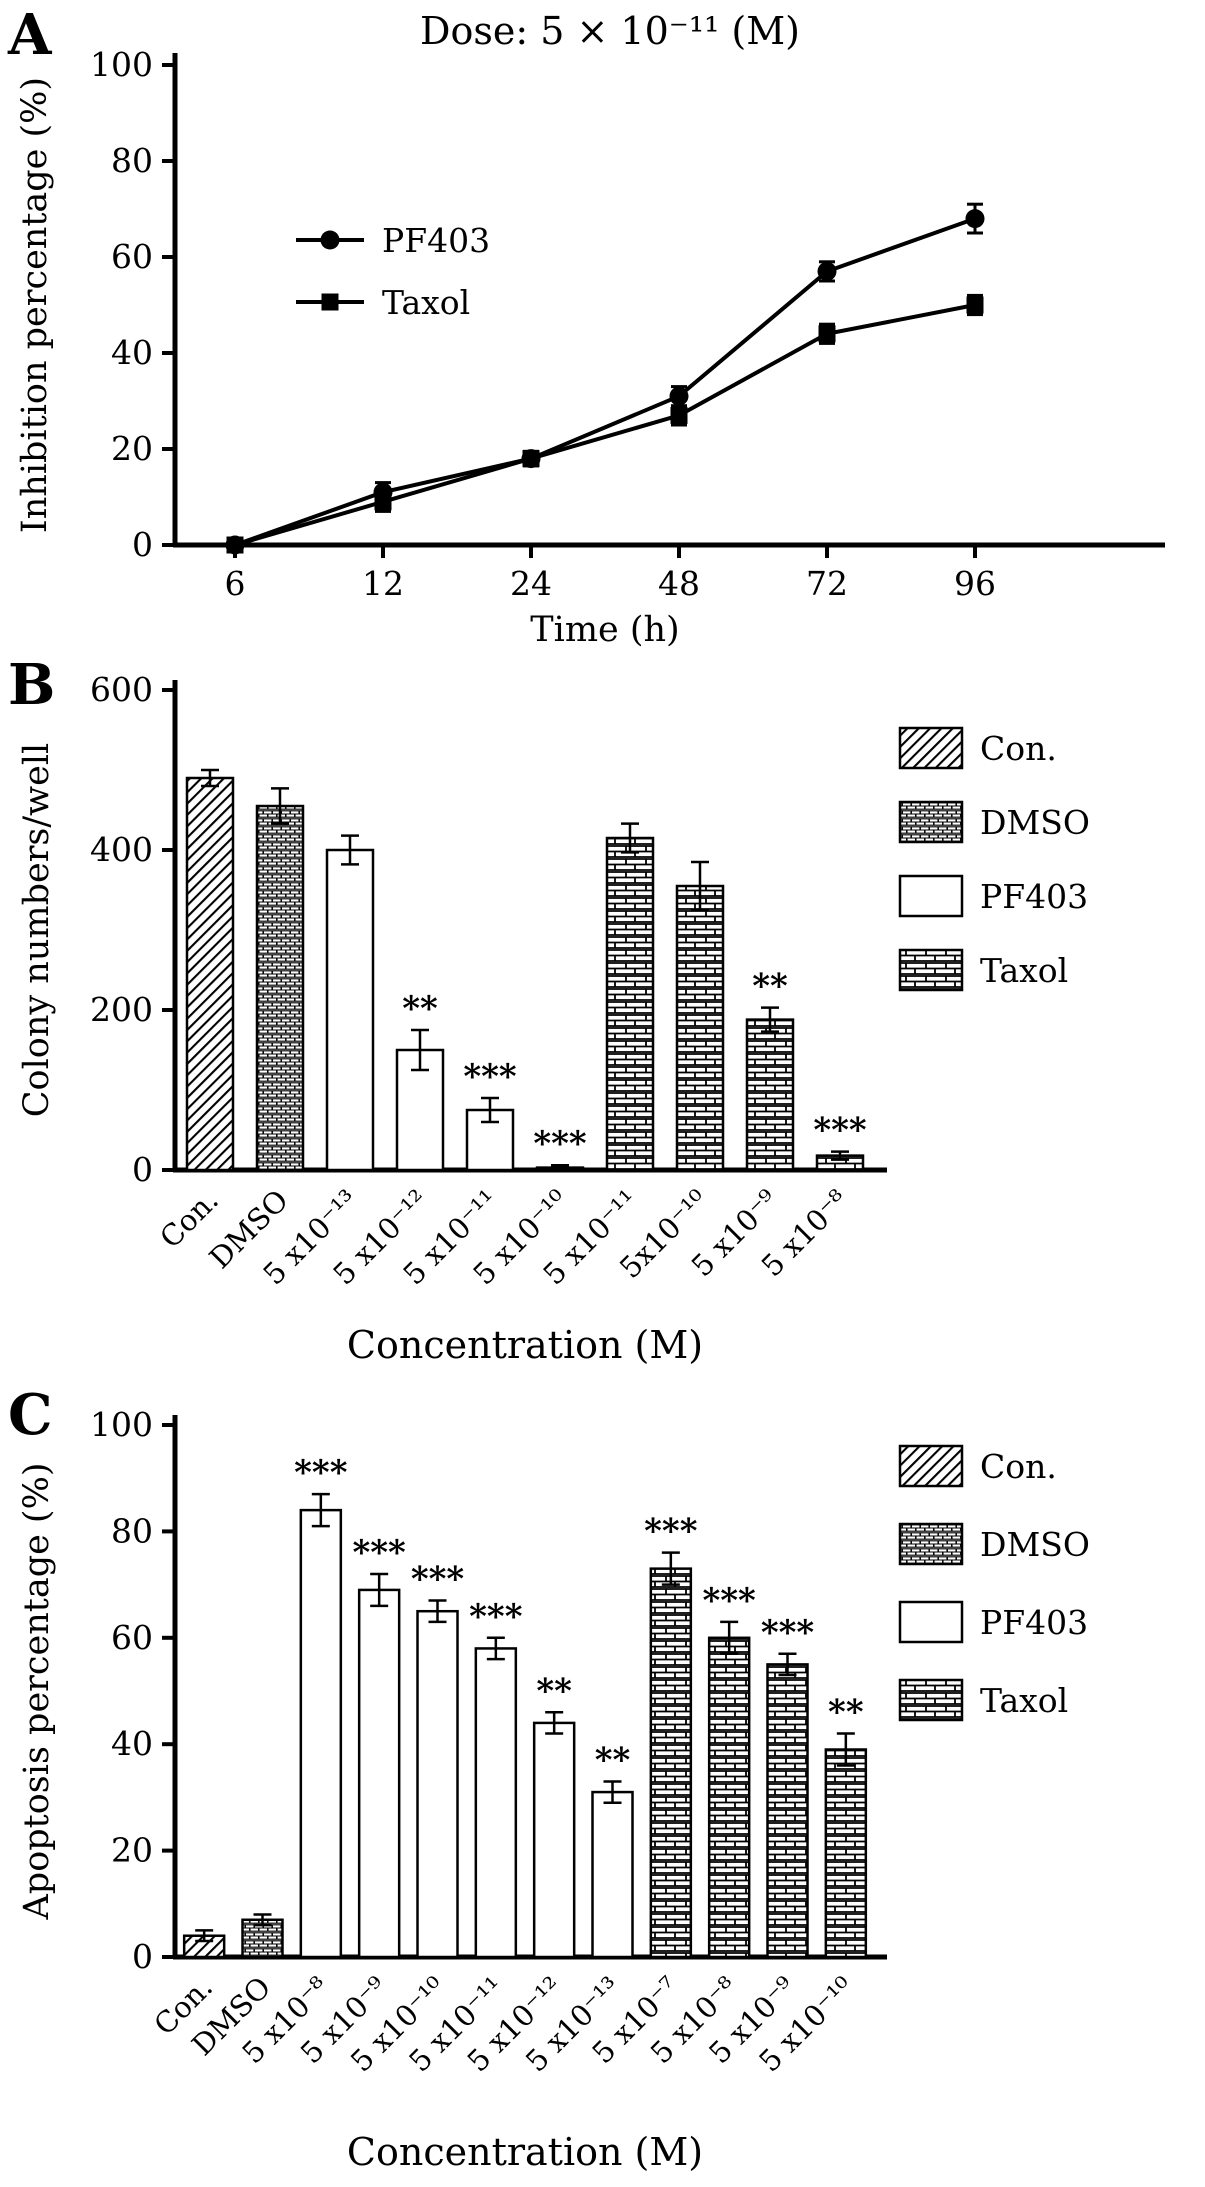  What do you see at coordinates (604, 630) in the screenshot?
I see `svg-text: Time (h)` at bounding box center [604, 630].